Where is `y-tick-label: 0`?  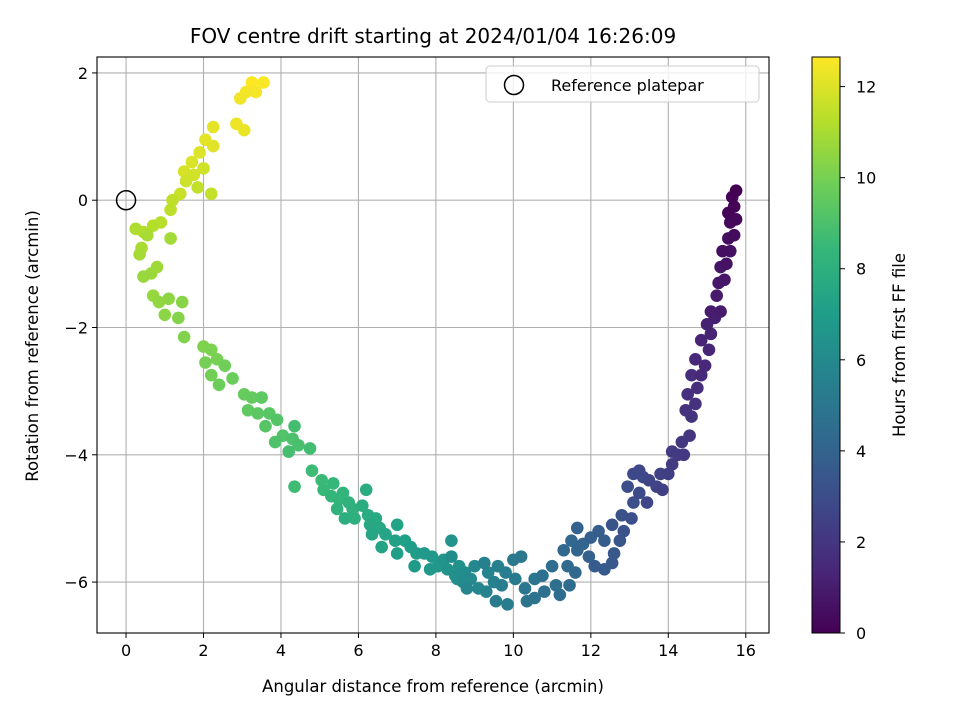 y-tick-label: 0 is located at coordinates (83, 200).